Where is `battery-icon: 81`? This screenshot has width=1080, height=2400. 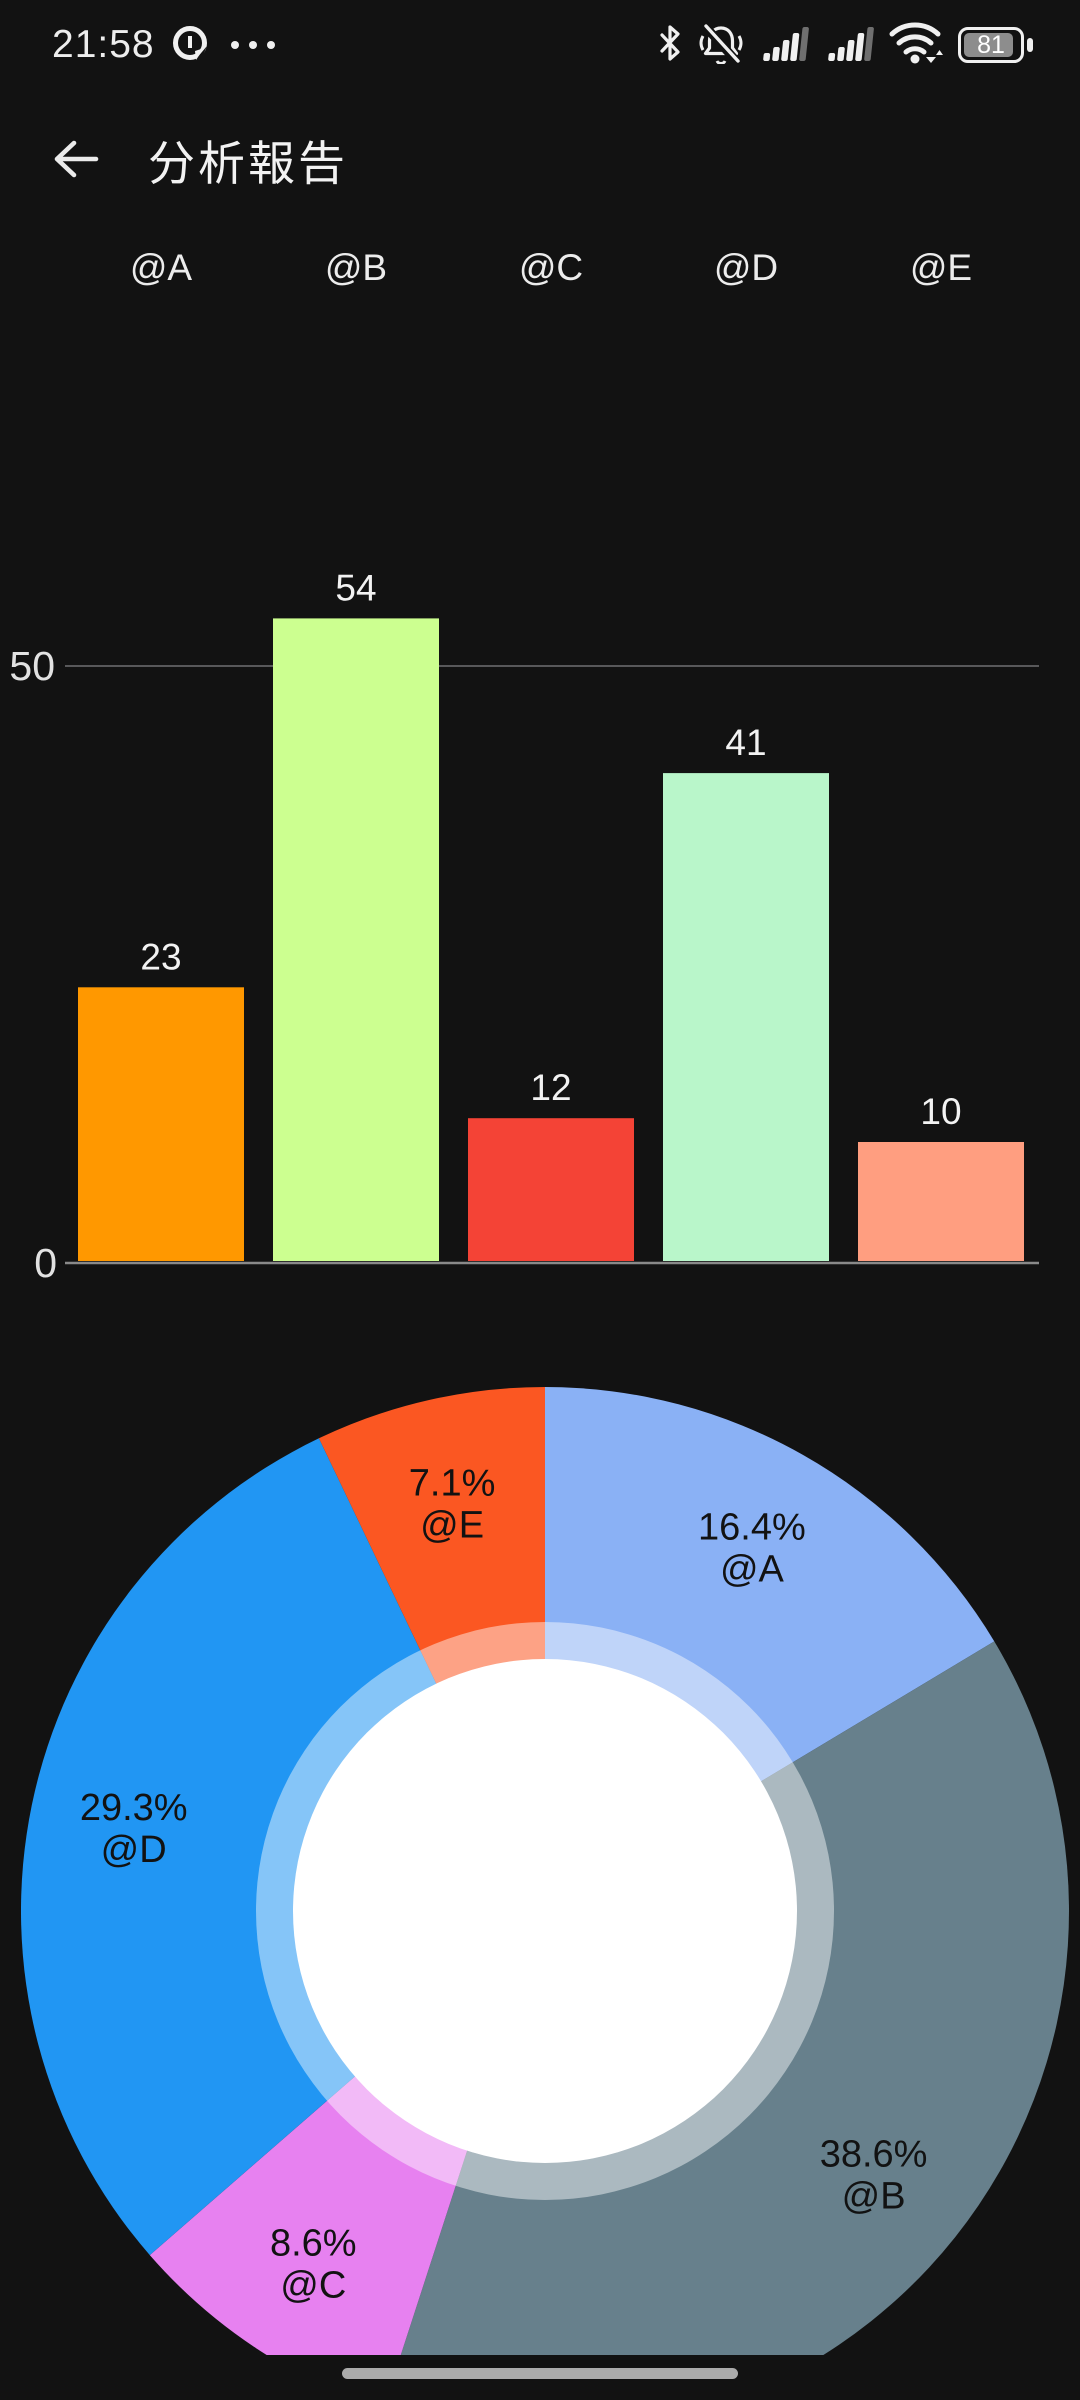
battery-icon: 81 is located at coordinates (995, 45).